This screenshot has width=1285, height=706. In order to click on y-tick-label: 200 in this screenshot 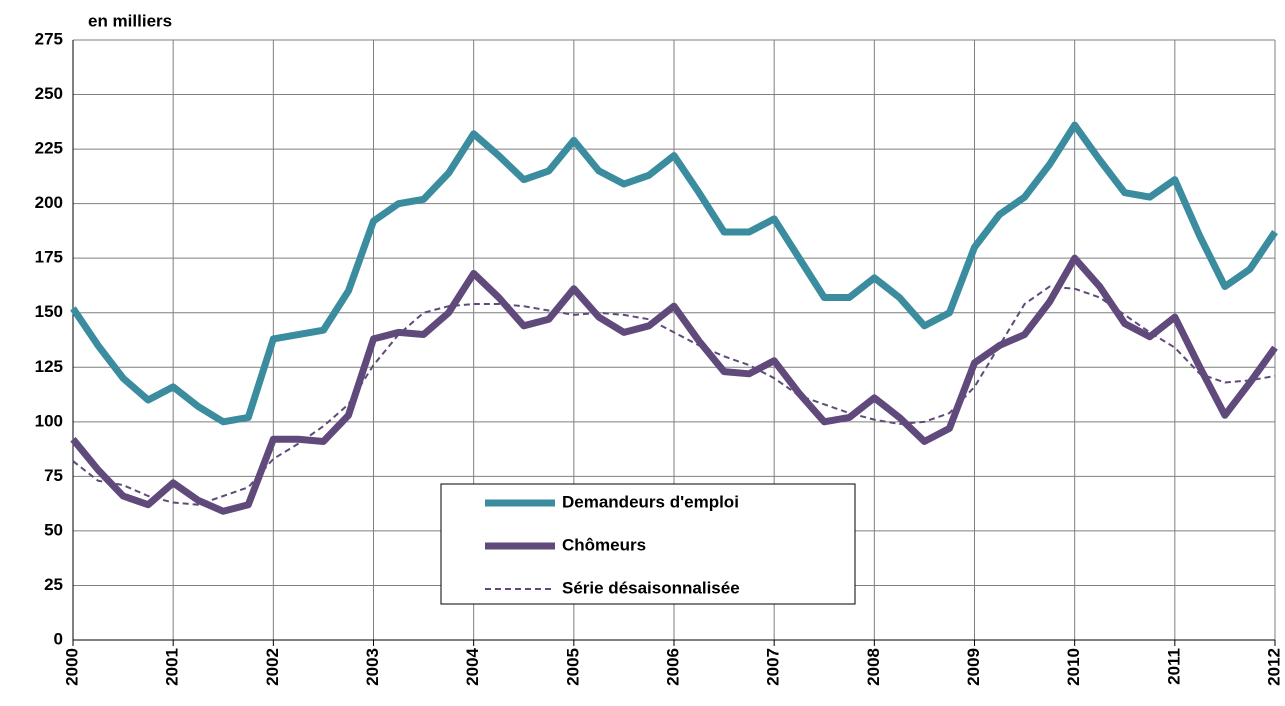, I will do `click(49, 202)`.